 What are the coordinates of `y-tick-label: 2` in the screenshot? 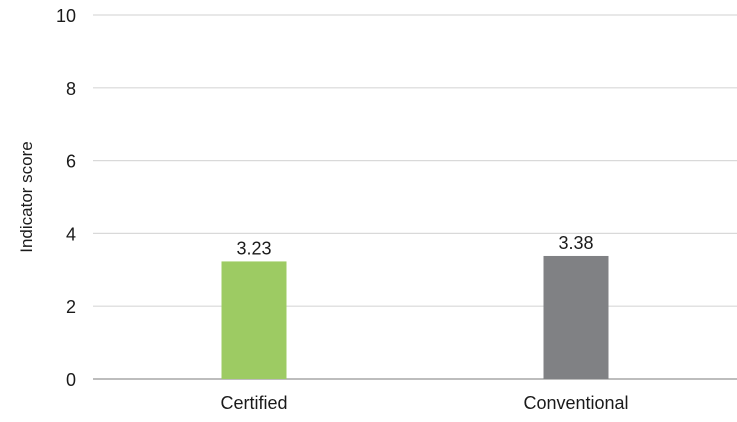 It's located at (71, 307).